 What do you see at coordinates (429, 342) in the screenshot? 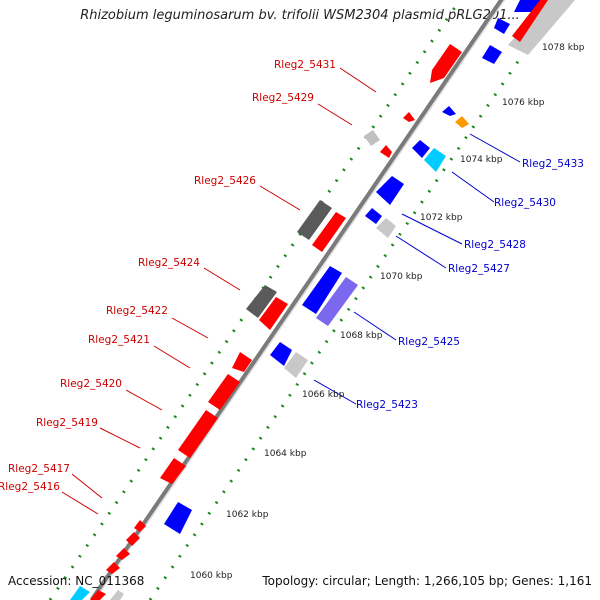
I see `gene-label: Rleg2_5425` at bounding box center [429, 342].